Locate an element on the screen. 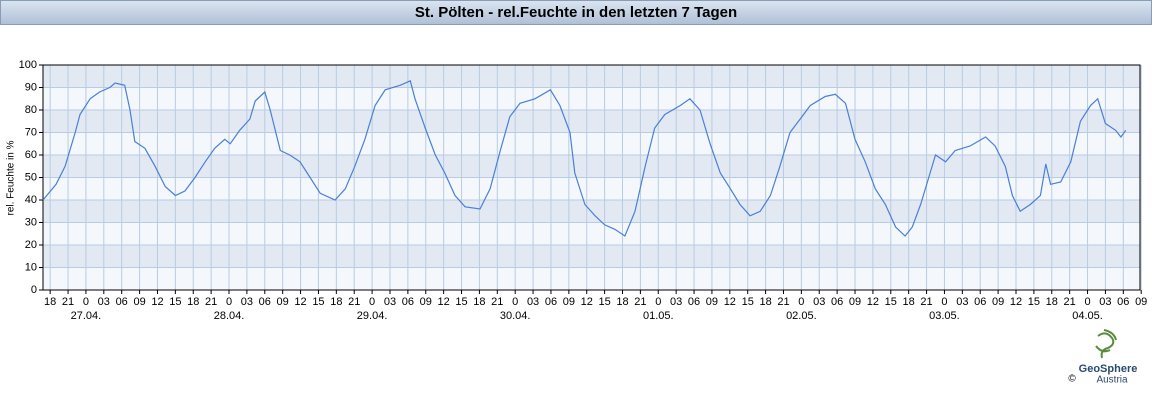 The image size is (1152, 400). y-tick-label: 50 is located at coordinates (31, 177).